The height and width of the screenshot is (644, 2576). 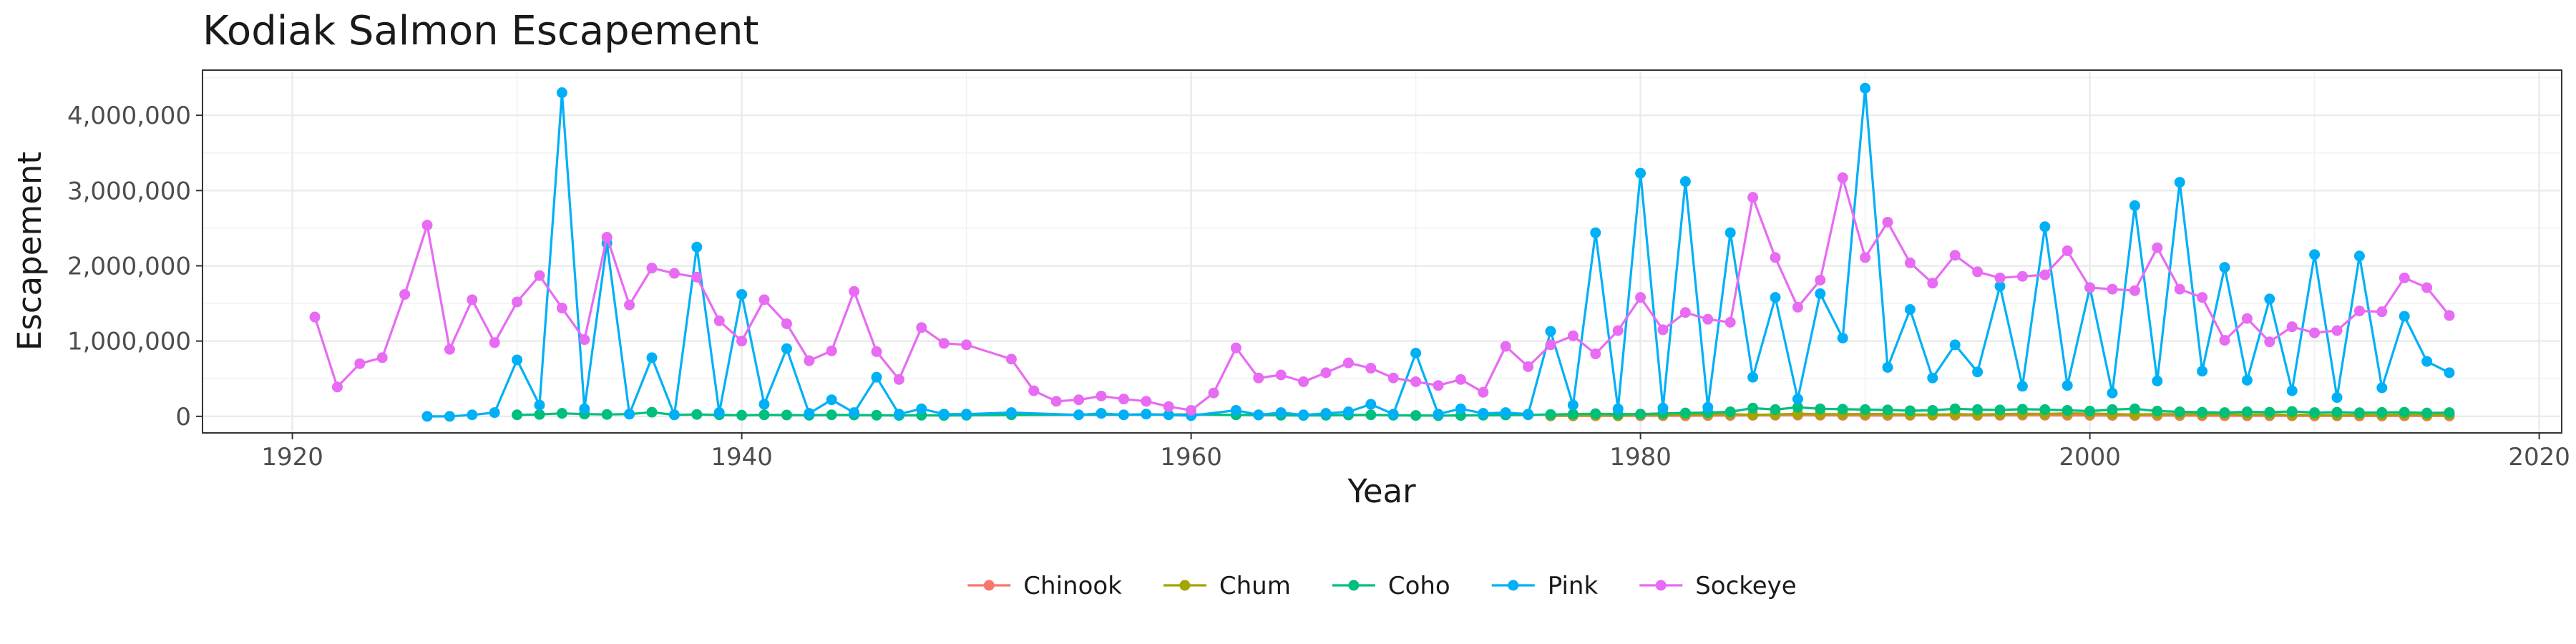 What do you see at coordinates (1573, 586) in the screenshot?
I see `legend-label-pink: Pink` at bounding box center [1573, 586].